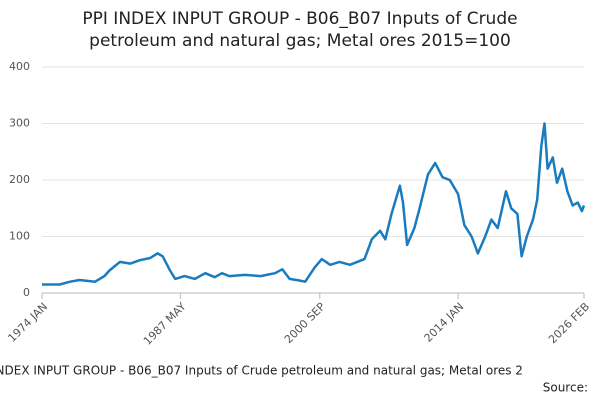 This screenshot has width=600, height=400. What do you see at coordinates (19, 179) in the screenshot?
I see `y-tick-label: 200` at bounding box center [19, 179].